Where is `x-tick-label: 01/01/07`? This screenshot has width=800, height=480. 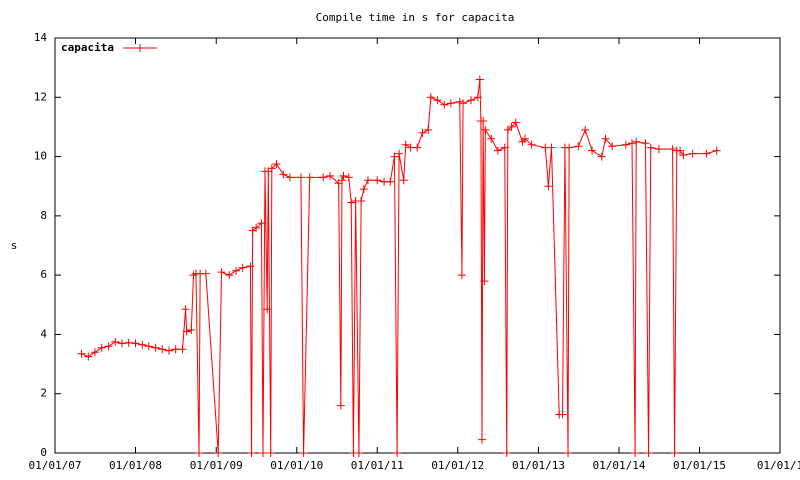
x-tick-label: 01/01/07 is located at coordinates (55, 465).